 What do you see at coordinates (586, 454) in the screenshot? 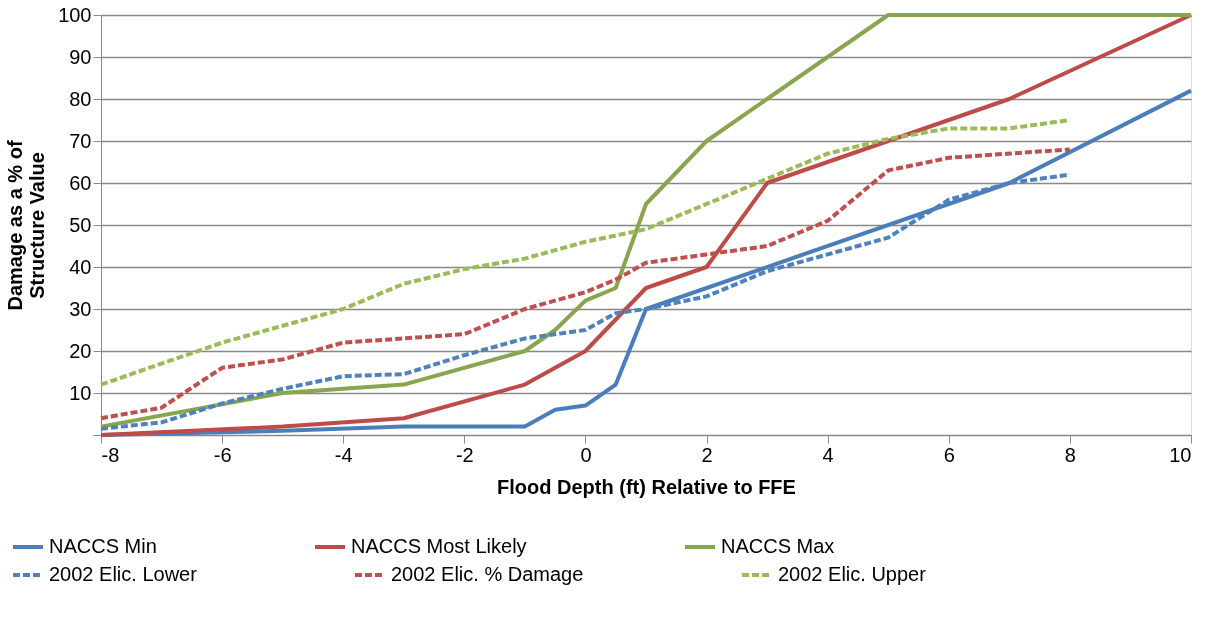
I see `x-tick-label: 0` at bounding box center [586, 454].